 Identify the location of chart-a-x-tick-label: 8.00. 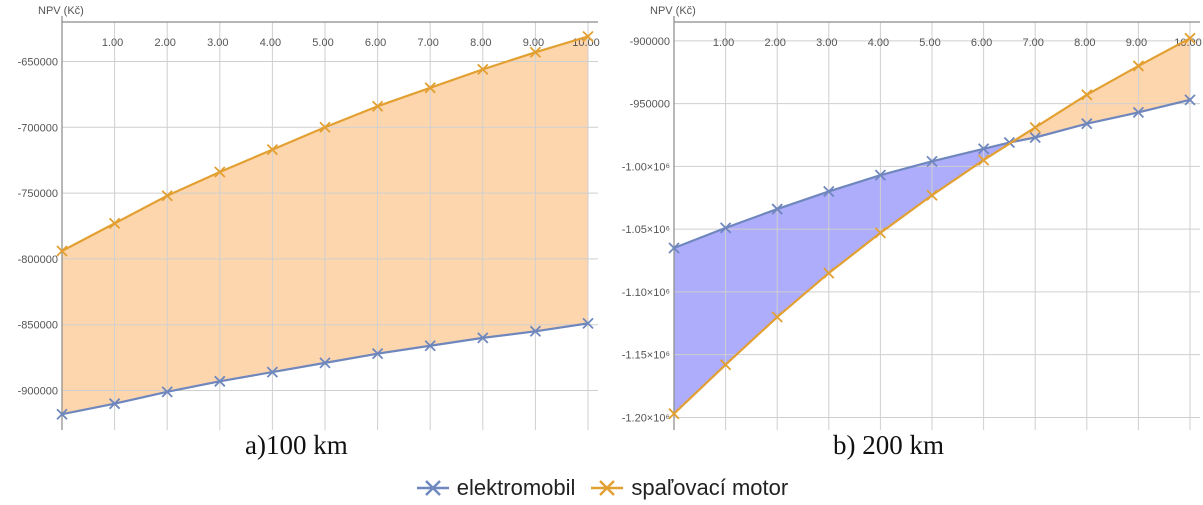
(480, 43).